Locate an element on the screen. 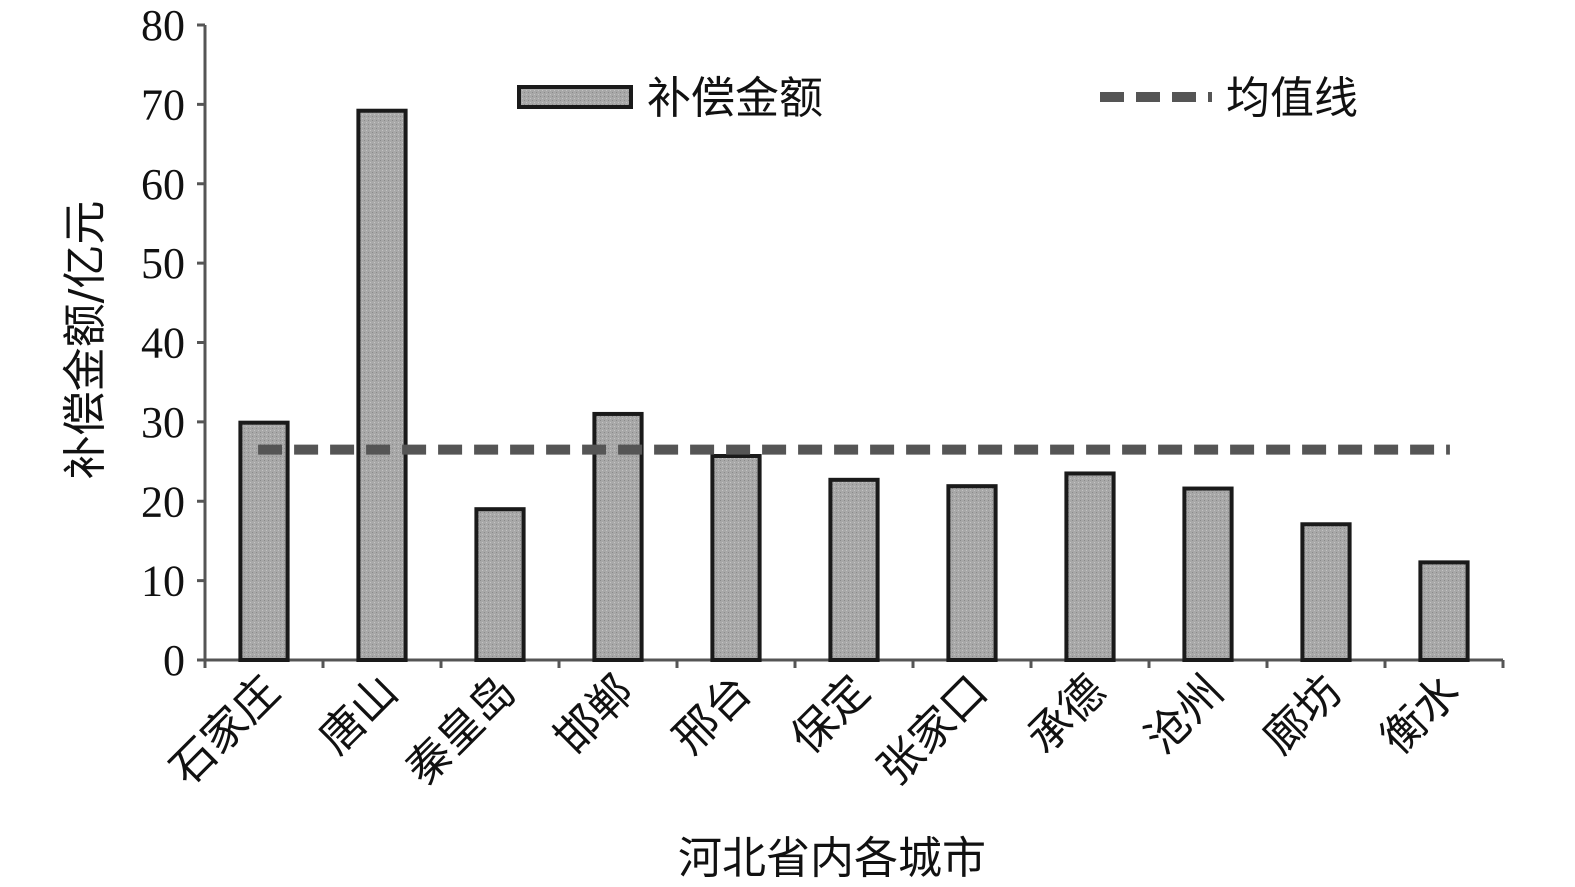 The height and width of the screenshot is (887, 1575). x-tick-label: 廊坊 is located at coordinates (1302, 715).